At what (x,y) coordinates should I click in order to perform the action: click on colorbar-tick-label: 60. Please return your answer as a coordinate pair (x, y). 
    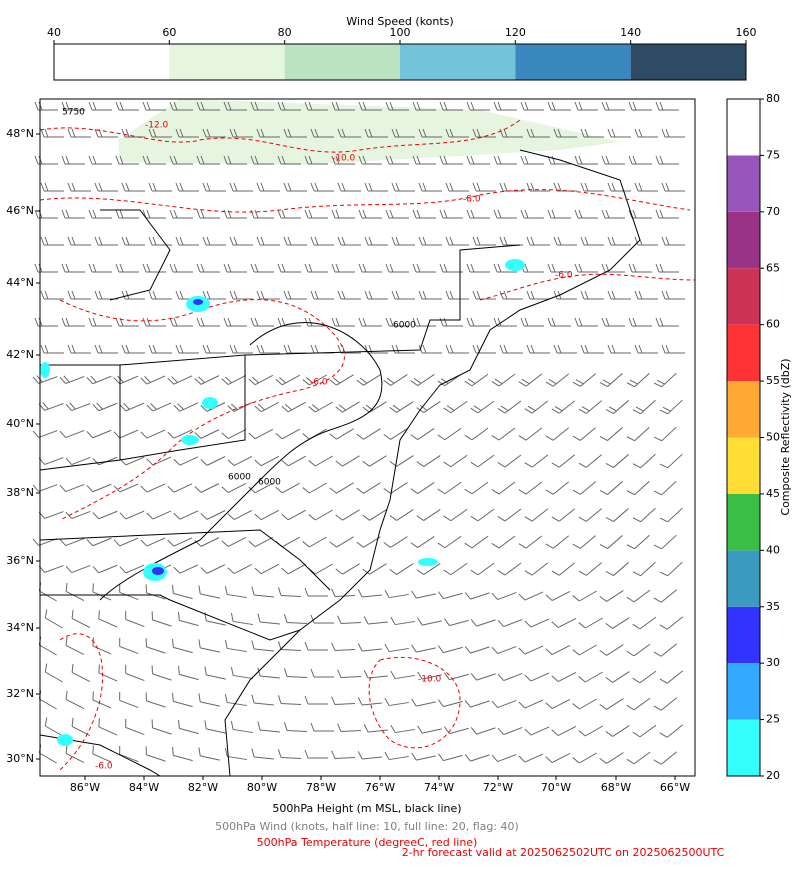
    Looking at the image, I should click on (773, 324).